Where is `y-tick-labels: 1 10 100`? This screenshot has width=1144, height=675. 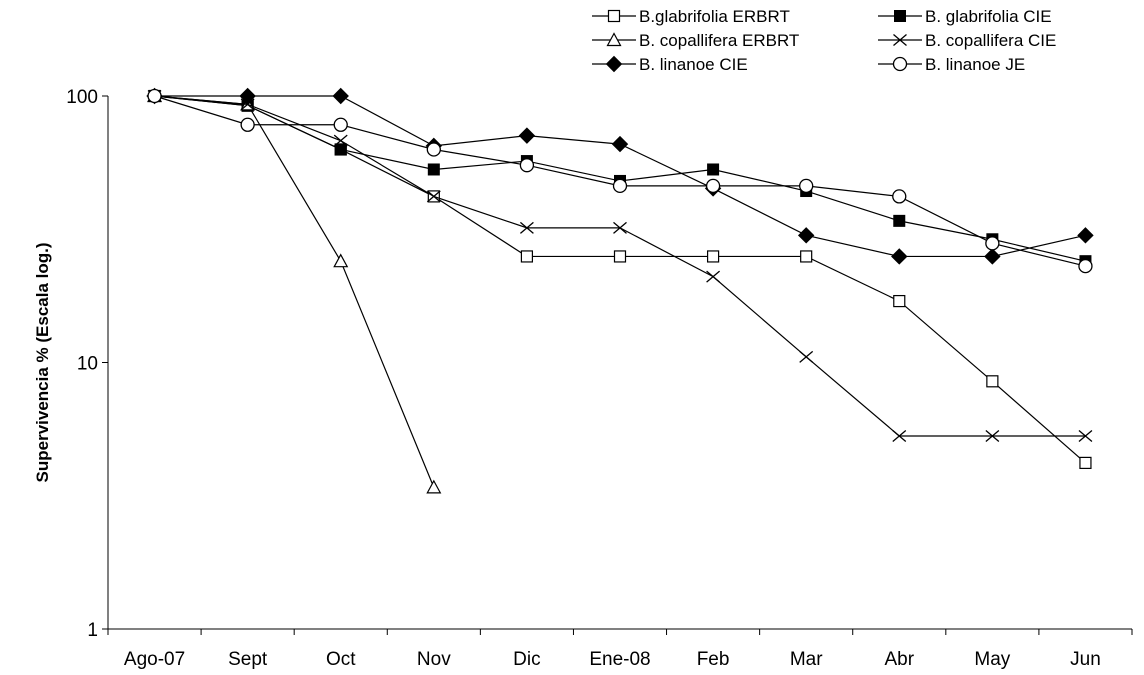 y-tick-labels: 1 10 100 is located at coordinates (82, 364).